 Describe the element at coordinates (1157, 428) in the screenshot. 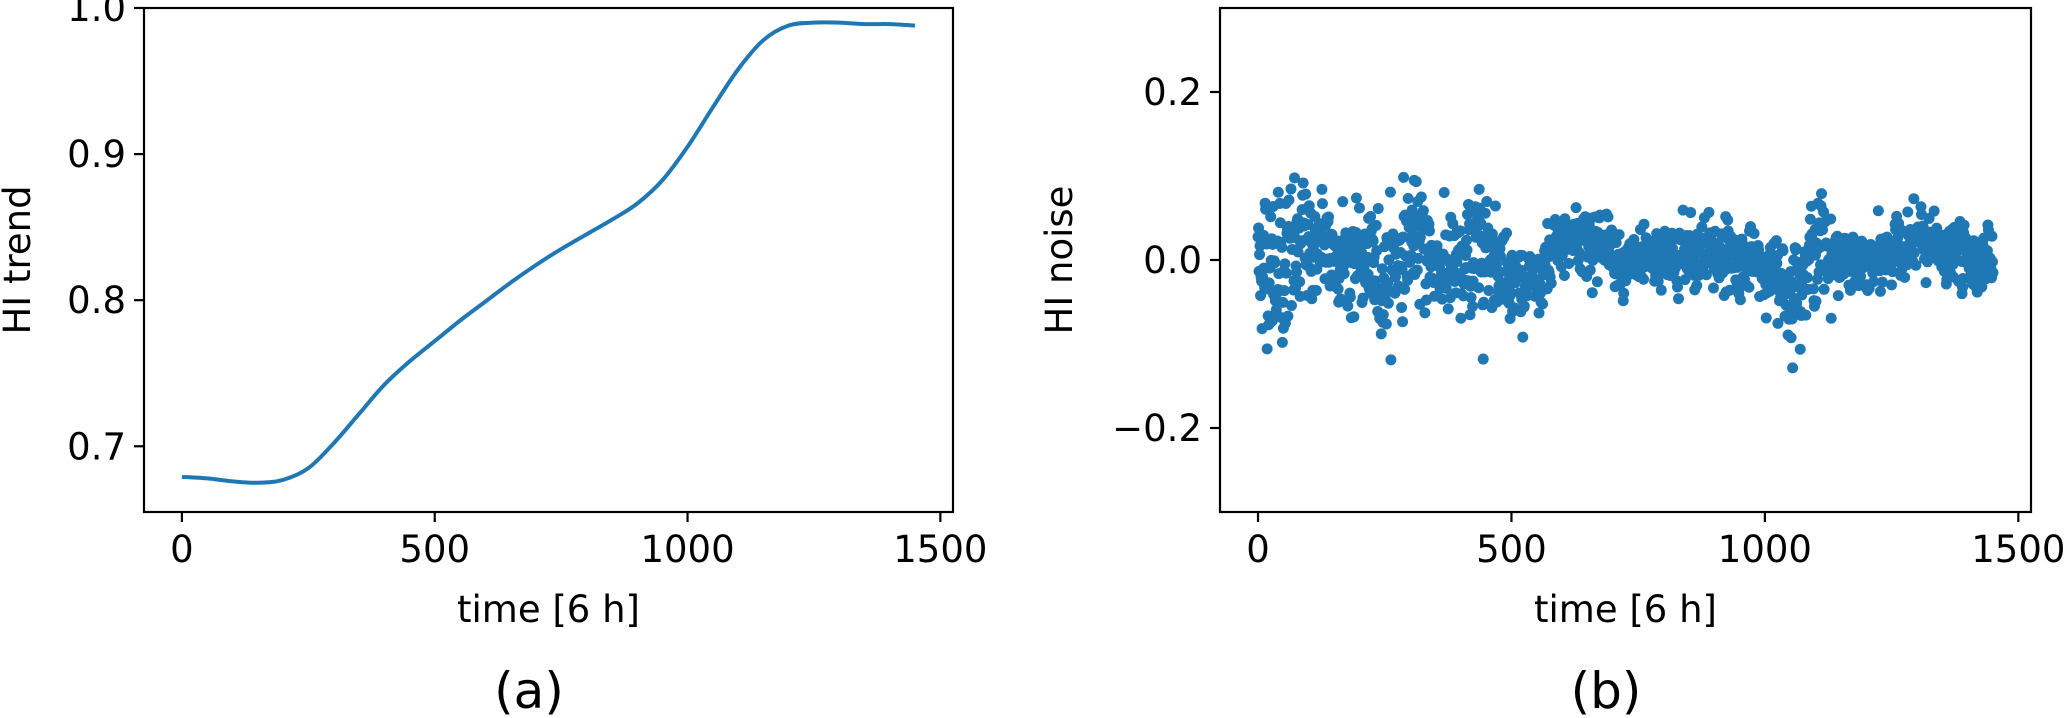

I see `y-tick-label: −0.2` at that location.